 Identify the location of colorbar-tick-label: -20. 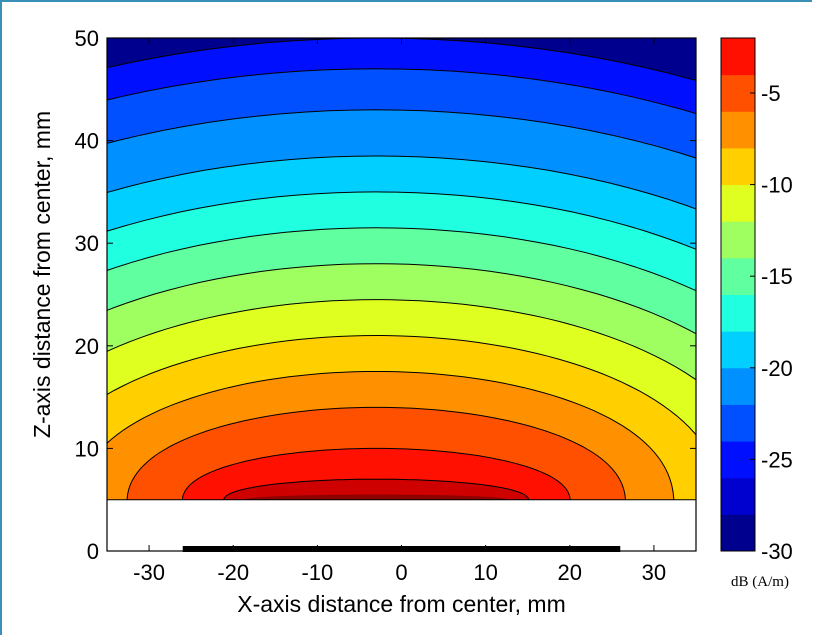
(777, 368).